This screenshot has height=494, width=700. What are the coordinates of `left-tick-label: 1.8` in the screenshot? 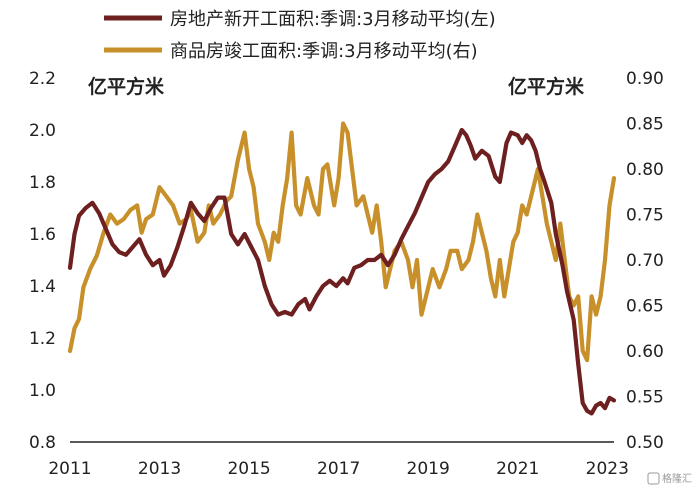 It's located at (42, 183).